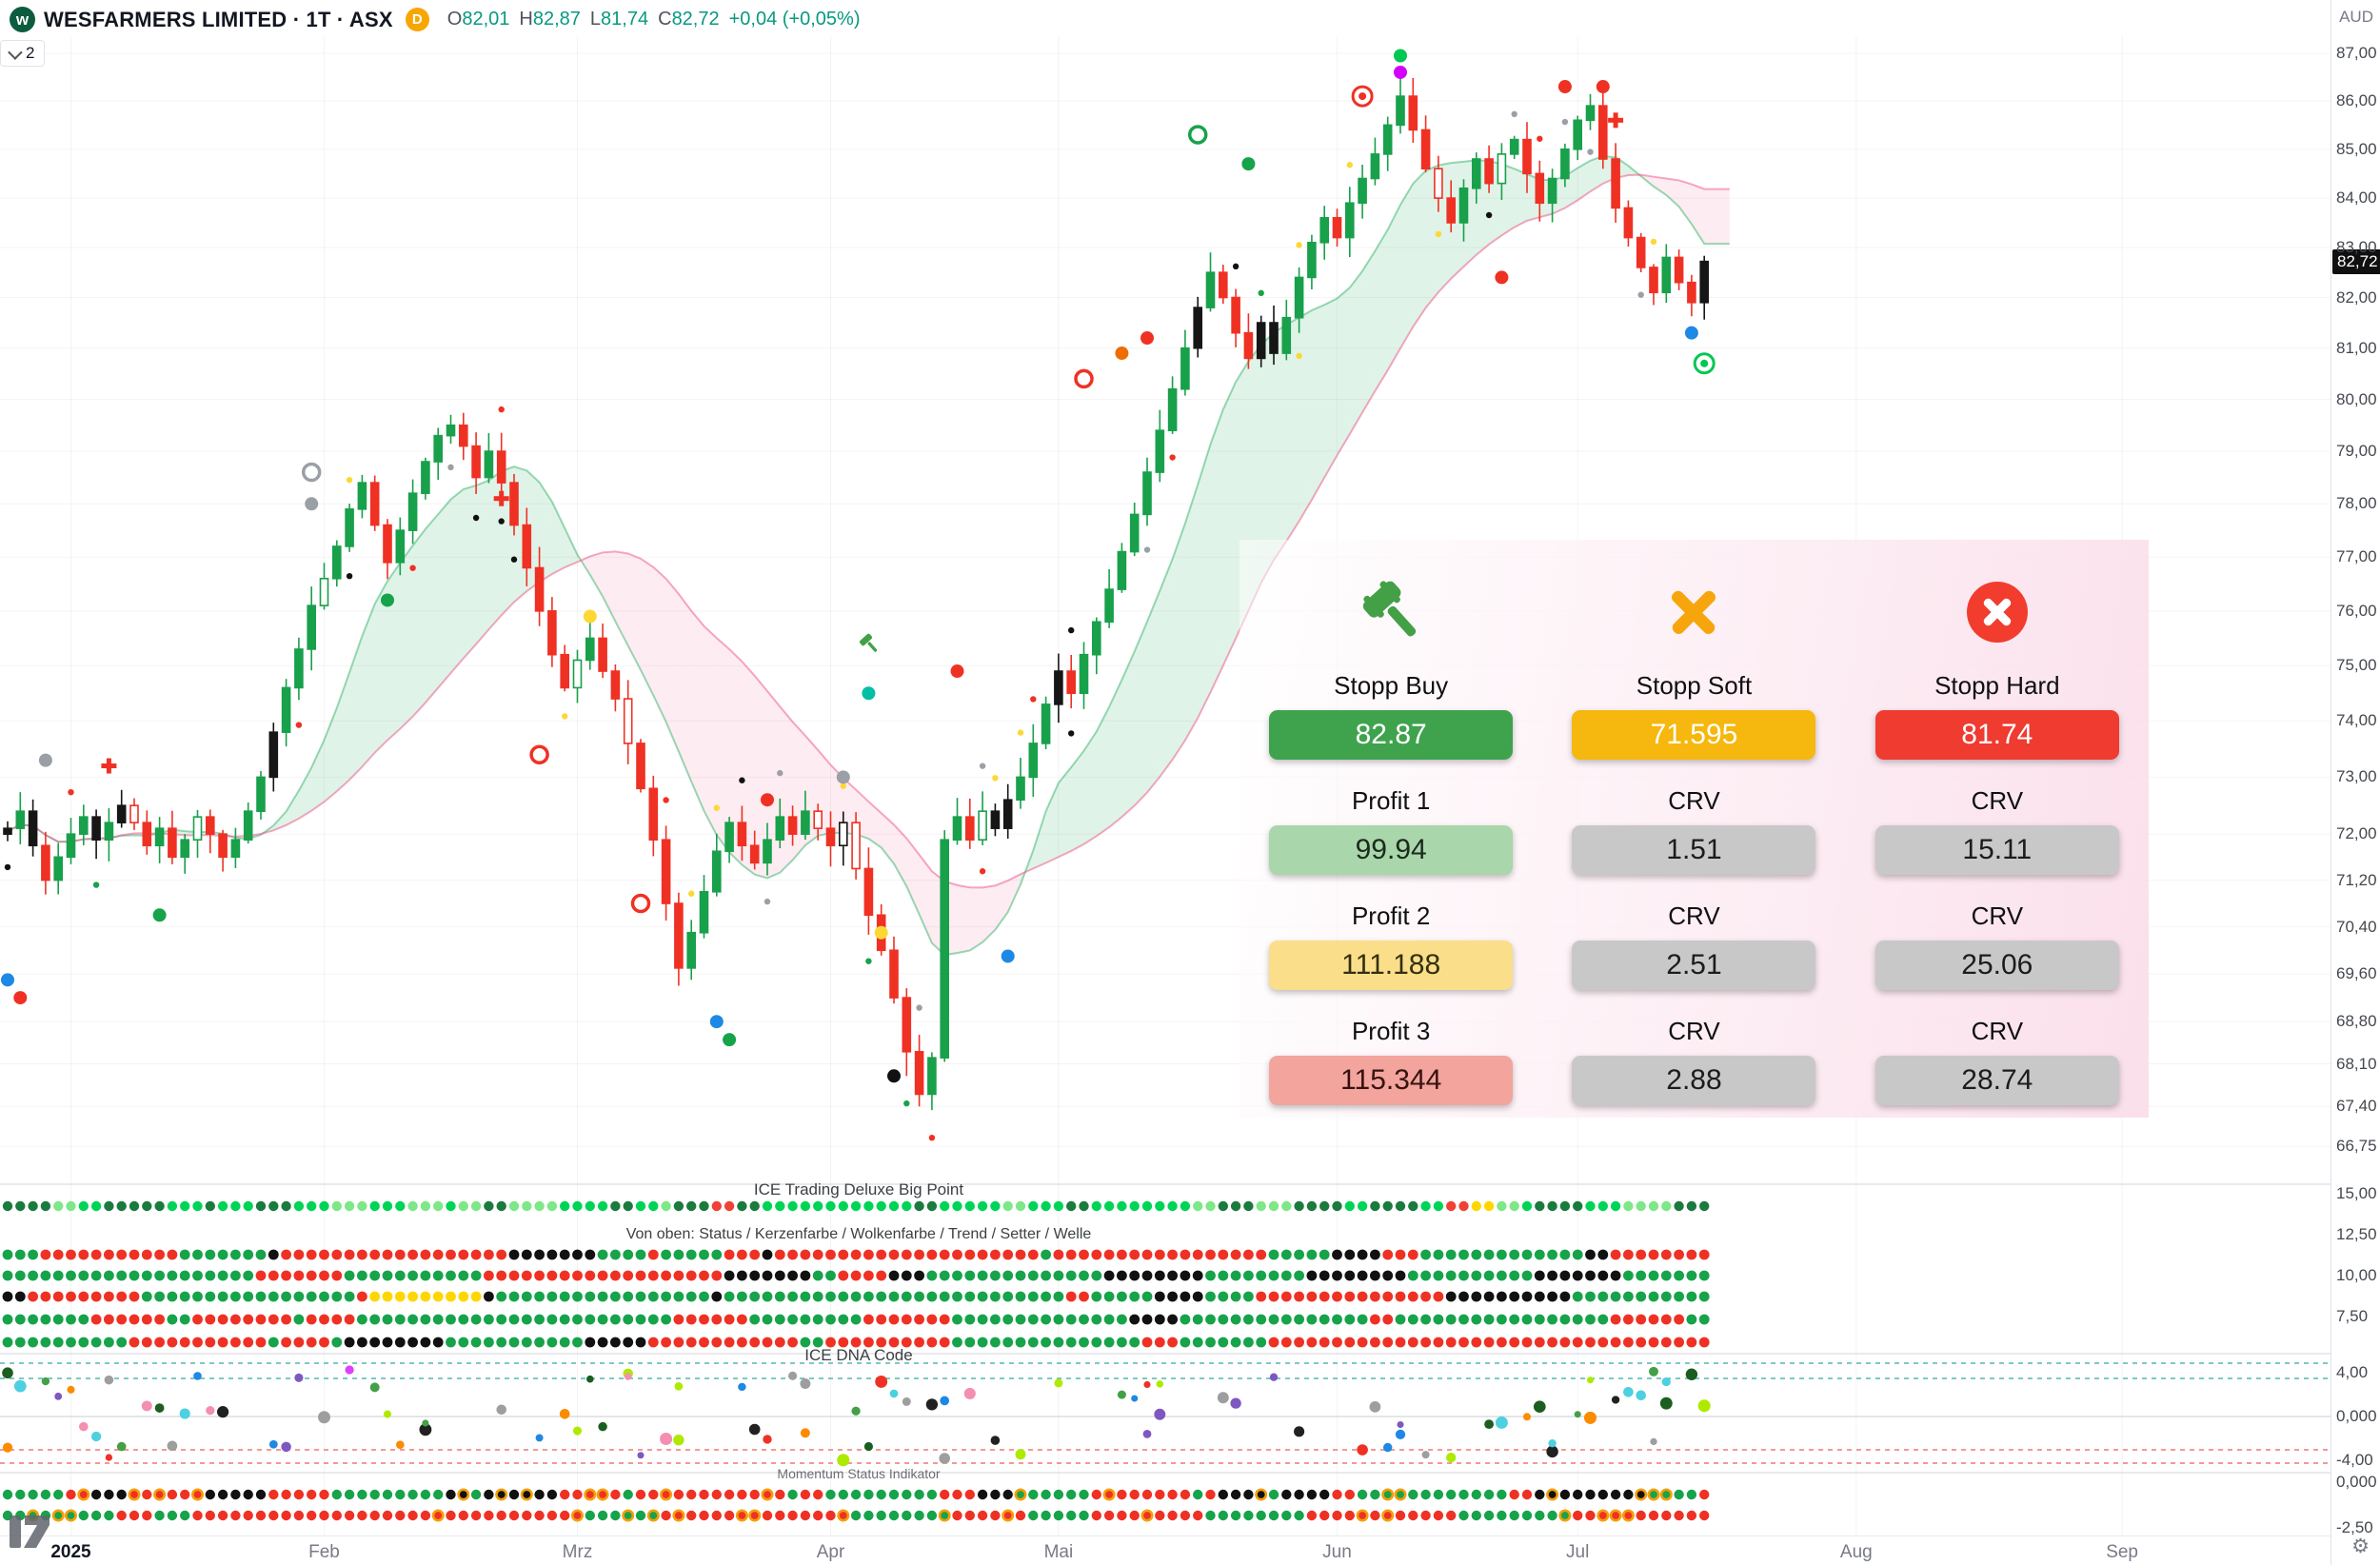 This screenshot has height=1565, width=2380. Describe the element at coordinates (856, 1505) in the screenshot. I see `momentum-dots-layer` at that location.